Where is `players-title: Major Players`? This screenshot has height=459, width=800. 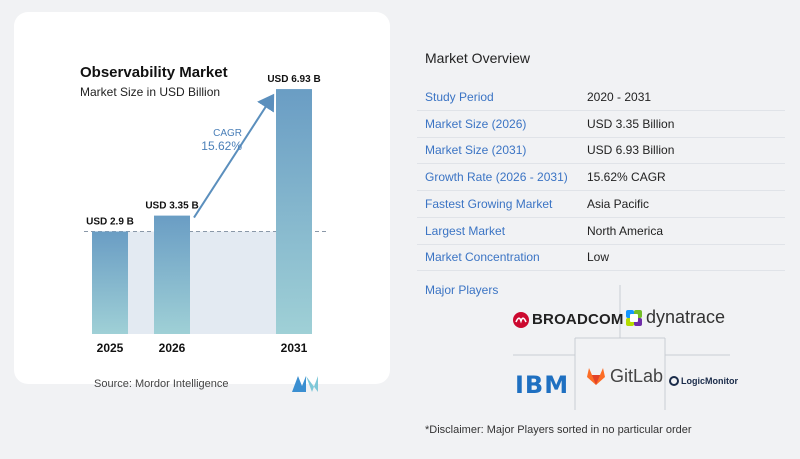 players-title: Major Players is located at coordinates (462, 290).